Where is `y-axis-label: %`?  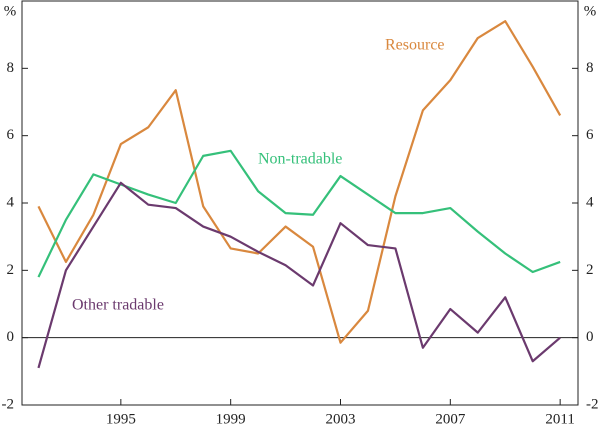 y-axis-label: % is located at coordinates (10, 11).